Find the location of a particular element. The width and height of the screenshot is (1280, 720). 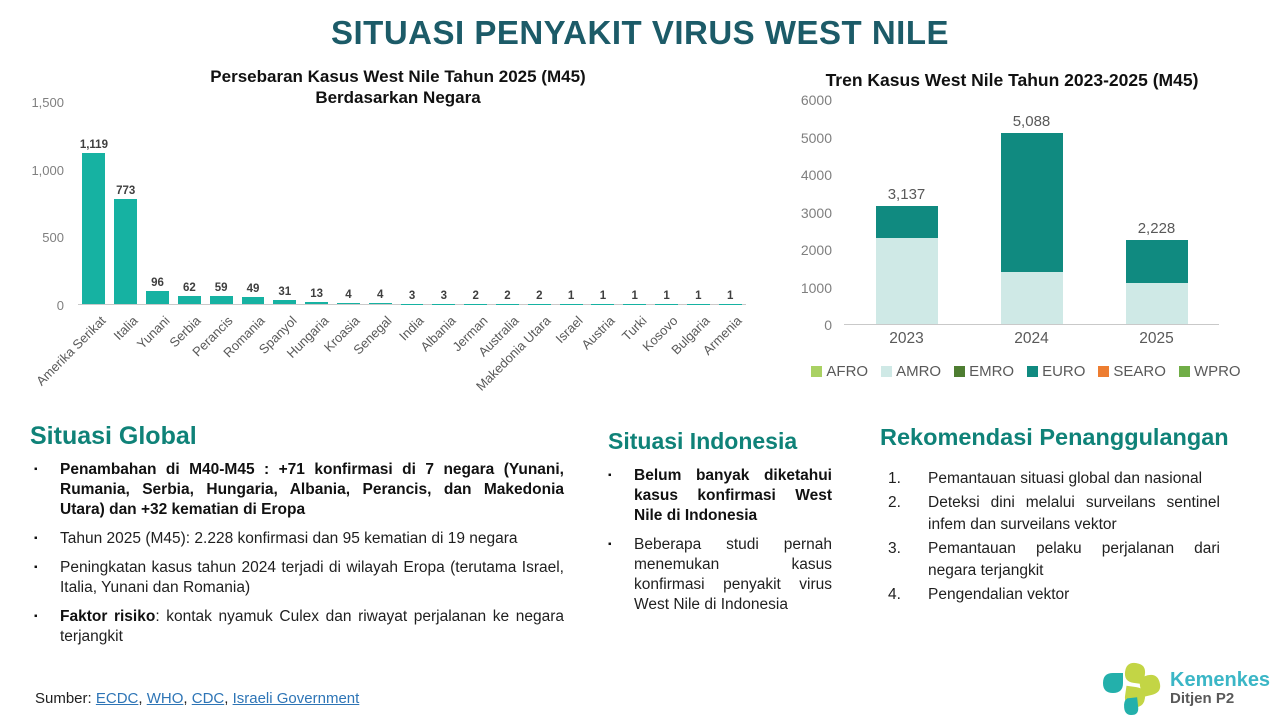

stack-slot: 3,137 is located at coordinates (906, 212).